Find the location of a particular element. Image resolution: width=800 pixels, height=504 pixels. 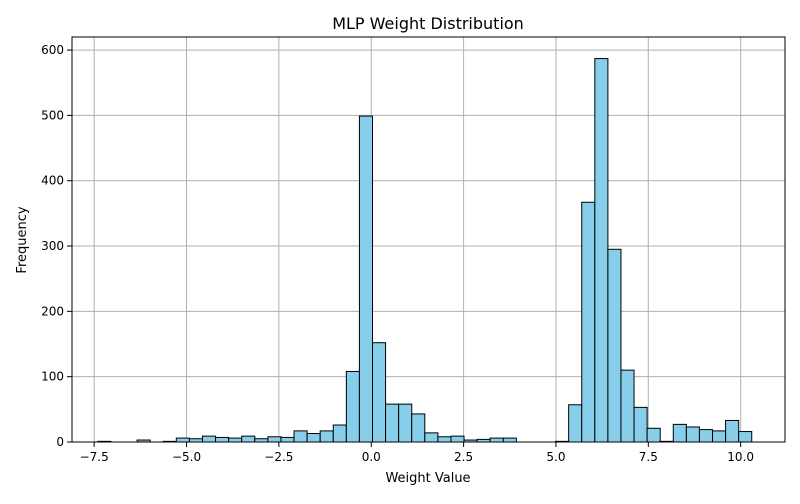

y-tick-label: 500 is located at coordinates (52, 115).